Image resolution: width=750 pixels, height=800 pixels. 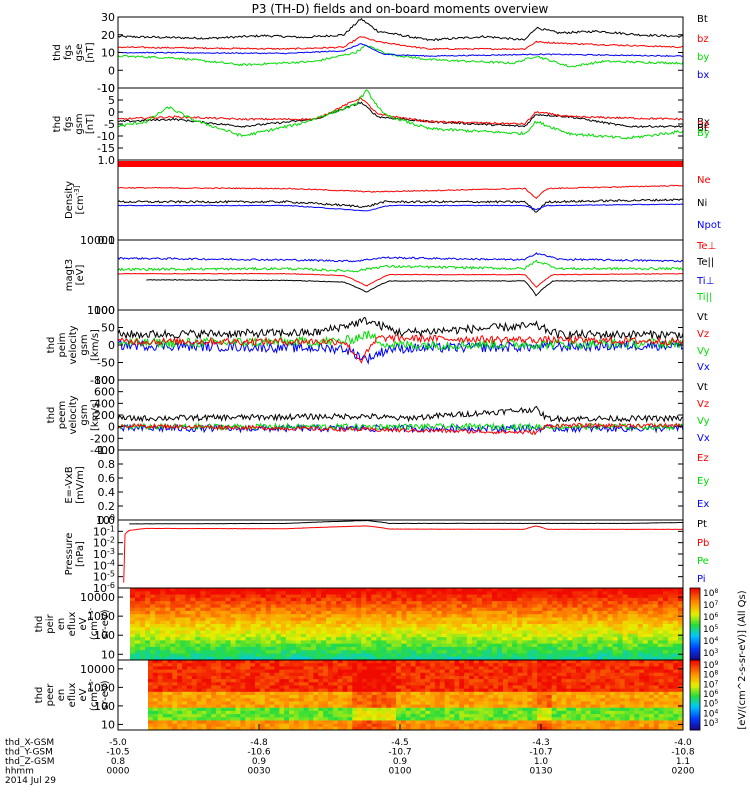 I want to click on y-tick-label: 0.2, so click(x=107, y=506).